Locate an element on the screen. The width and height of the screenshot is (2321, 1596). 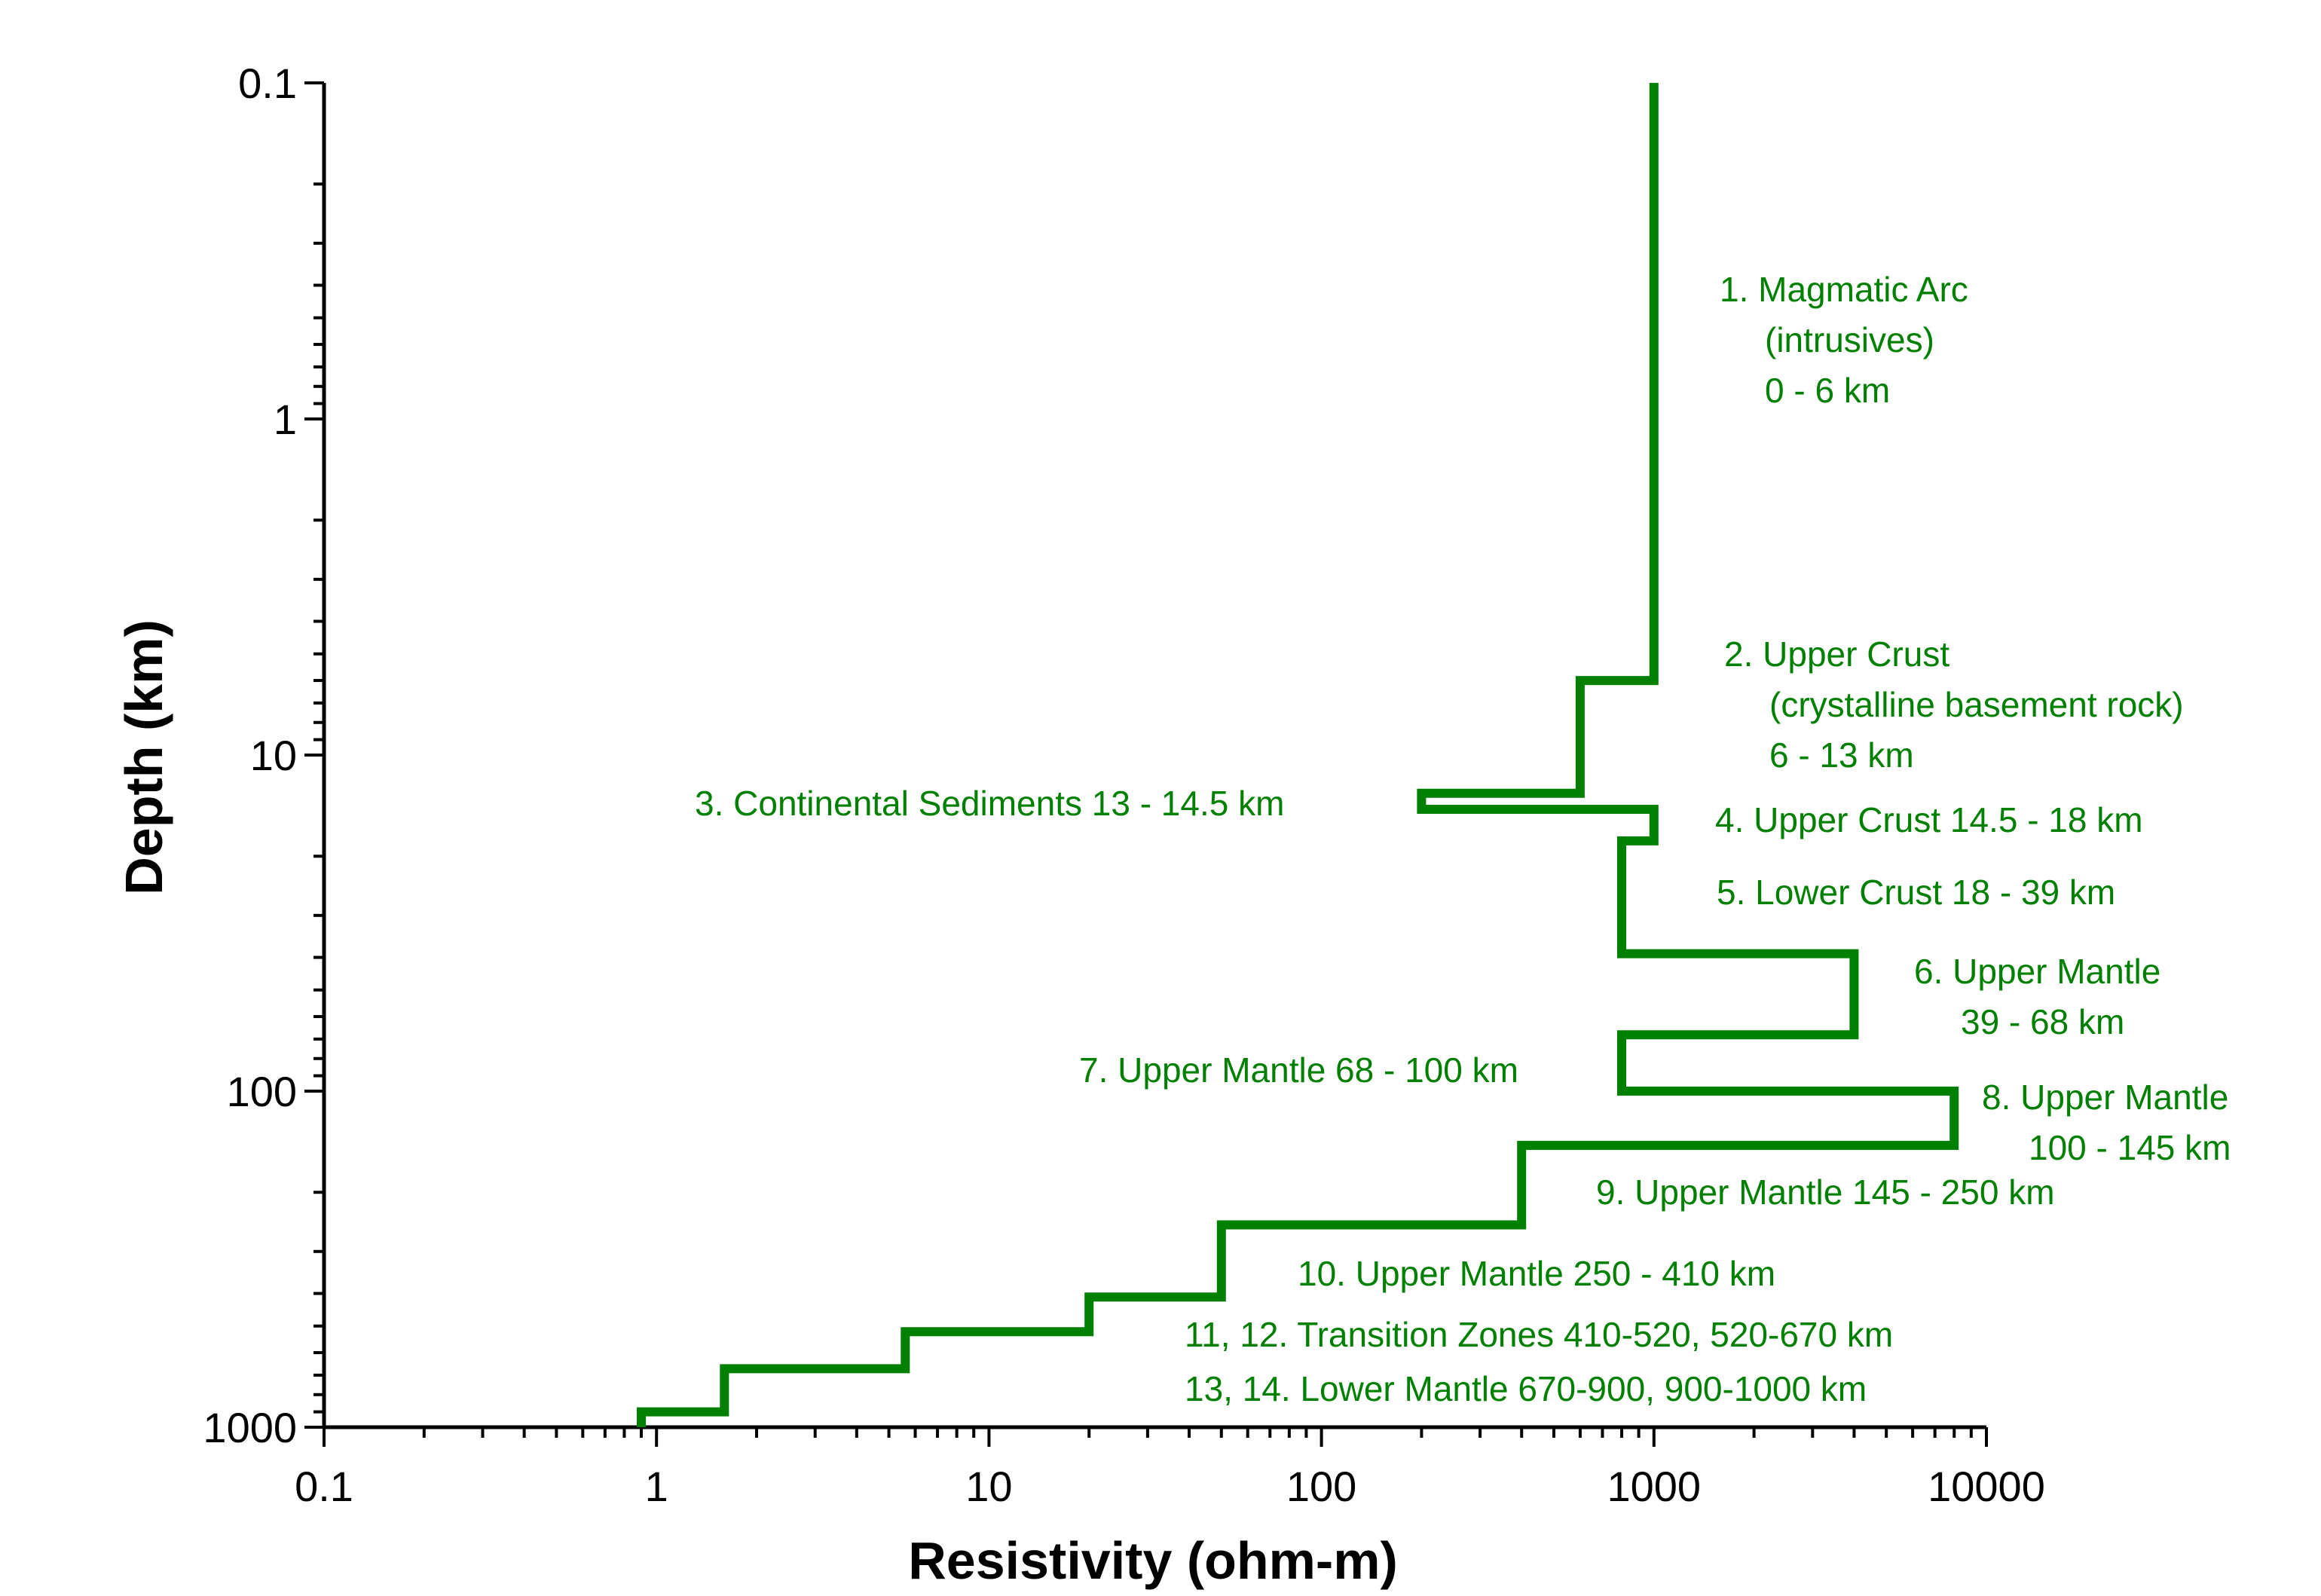
y-axis-title: Depth (km) is located at coordinates (144, 757).